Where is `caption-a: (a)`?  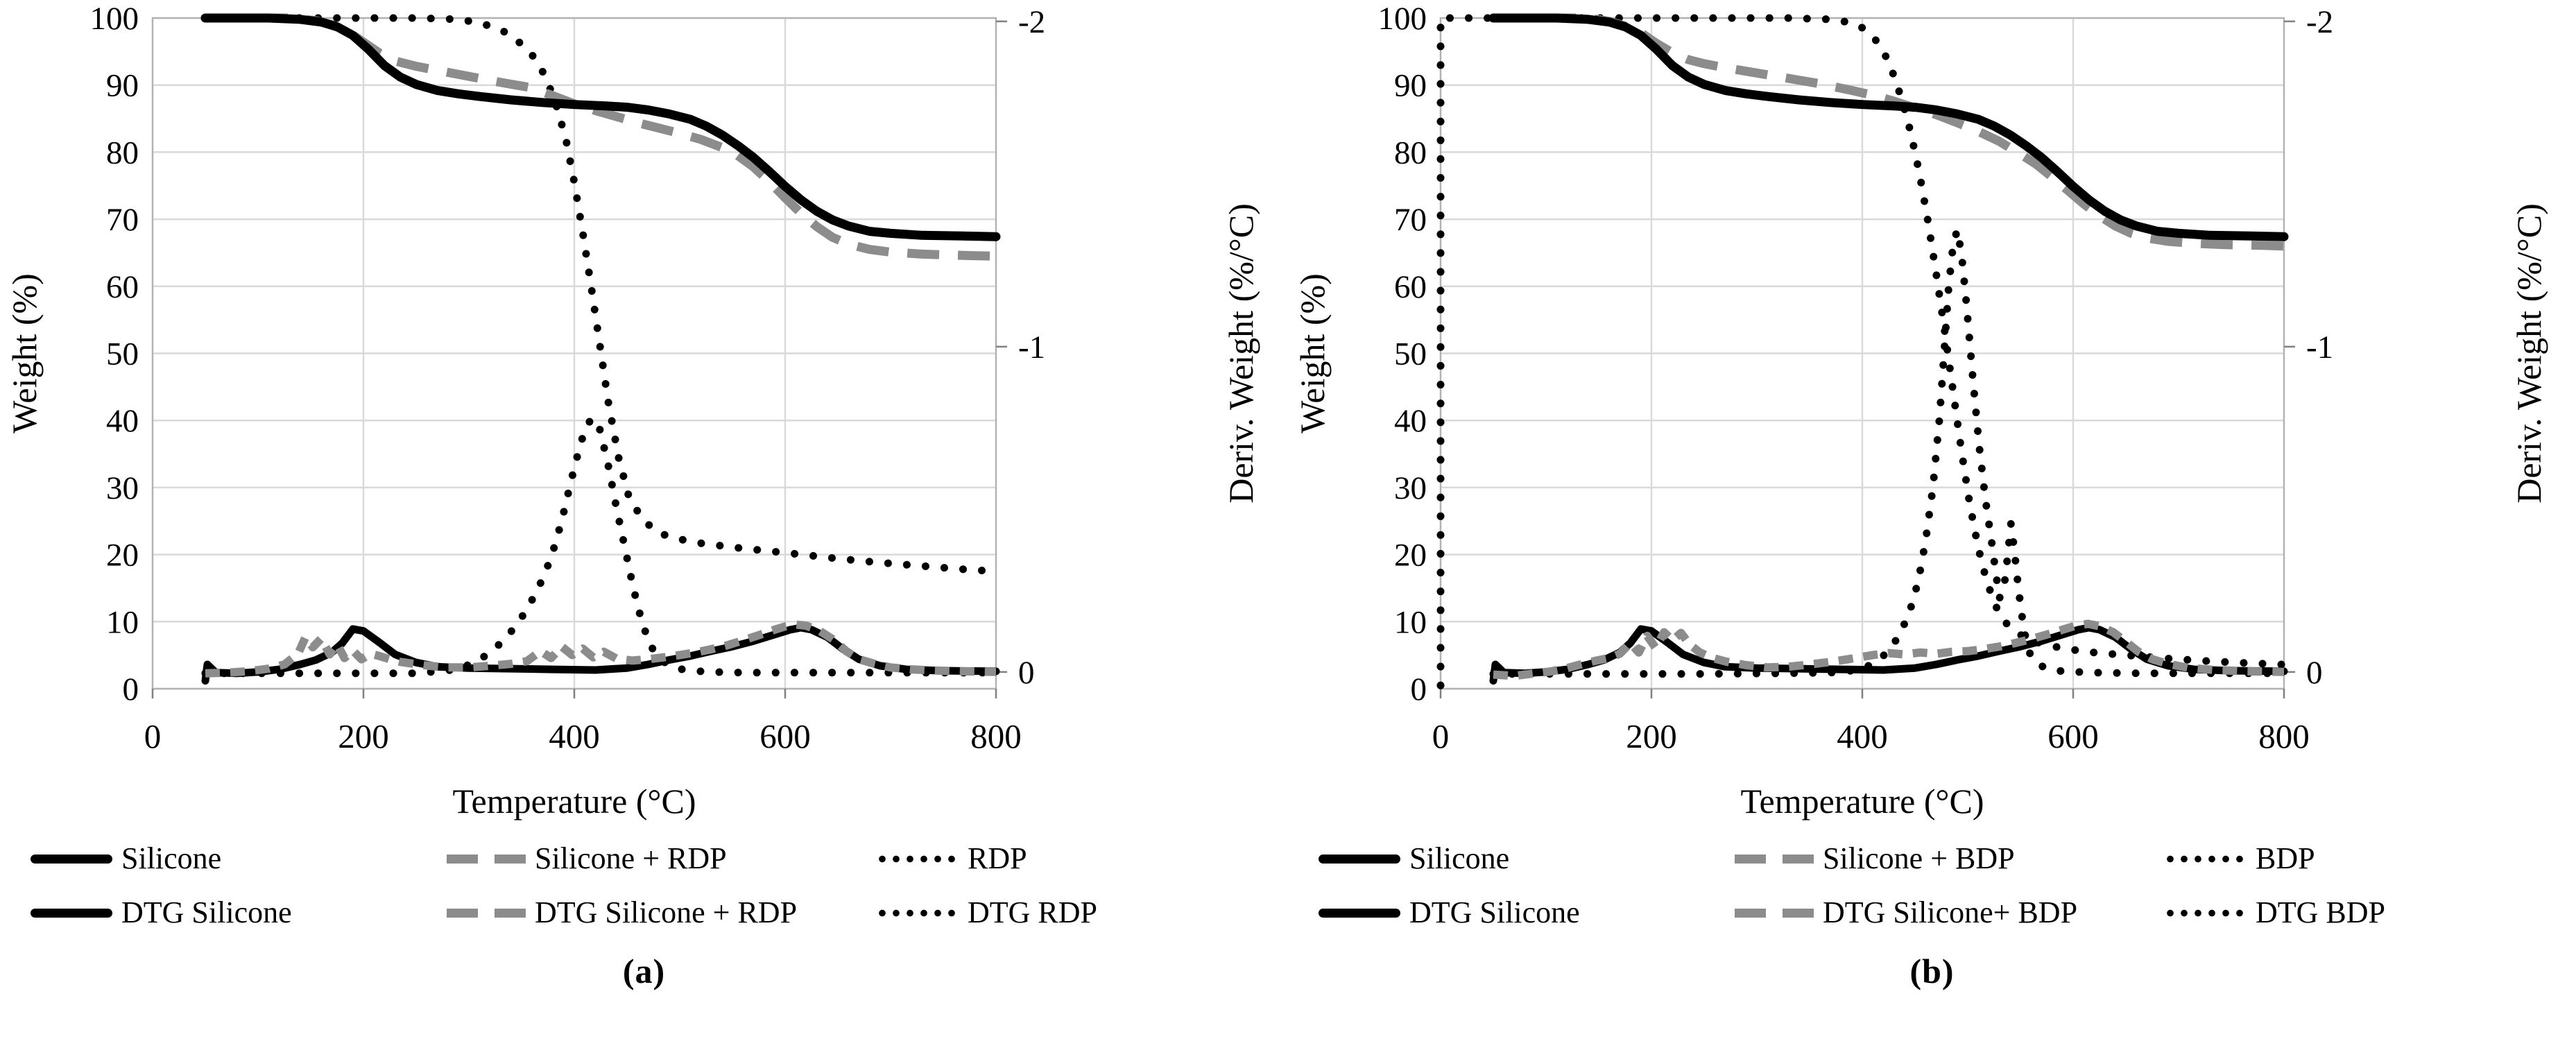
caption-a: (a) is located at coordinates (644, 970).